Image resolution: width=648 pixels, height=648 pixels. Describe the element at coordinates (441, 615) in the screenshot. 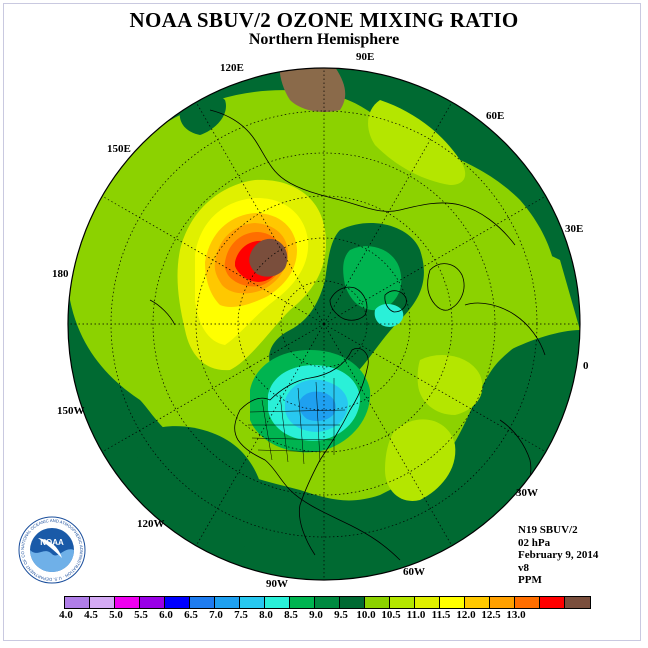

I see `colorbar-tick-label: 11.5` at that location.